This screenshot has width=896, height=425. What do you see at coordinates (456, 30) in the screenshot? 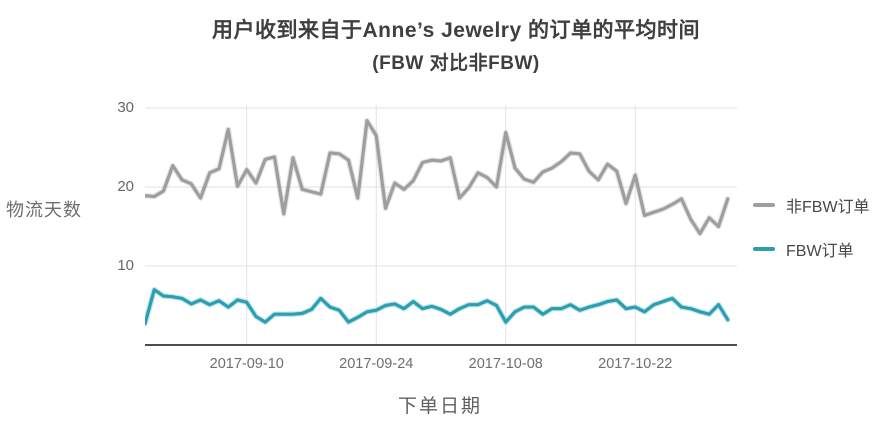
I see `chart-title-line1: 用户收到来自于Anne’s Jewelry 的订单的平均时间` at bounding box center [456, 30].